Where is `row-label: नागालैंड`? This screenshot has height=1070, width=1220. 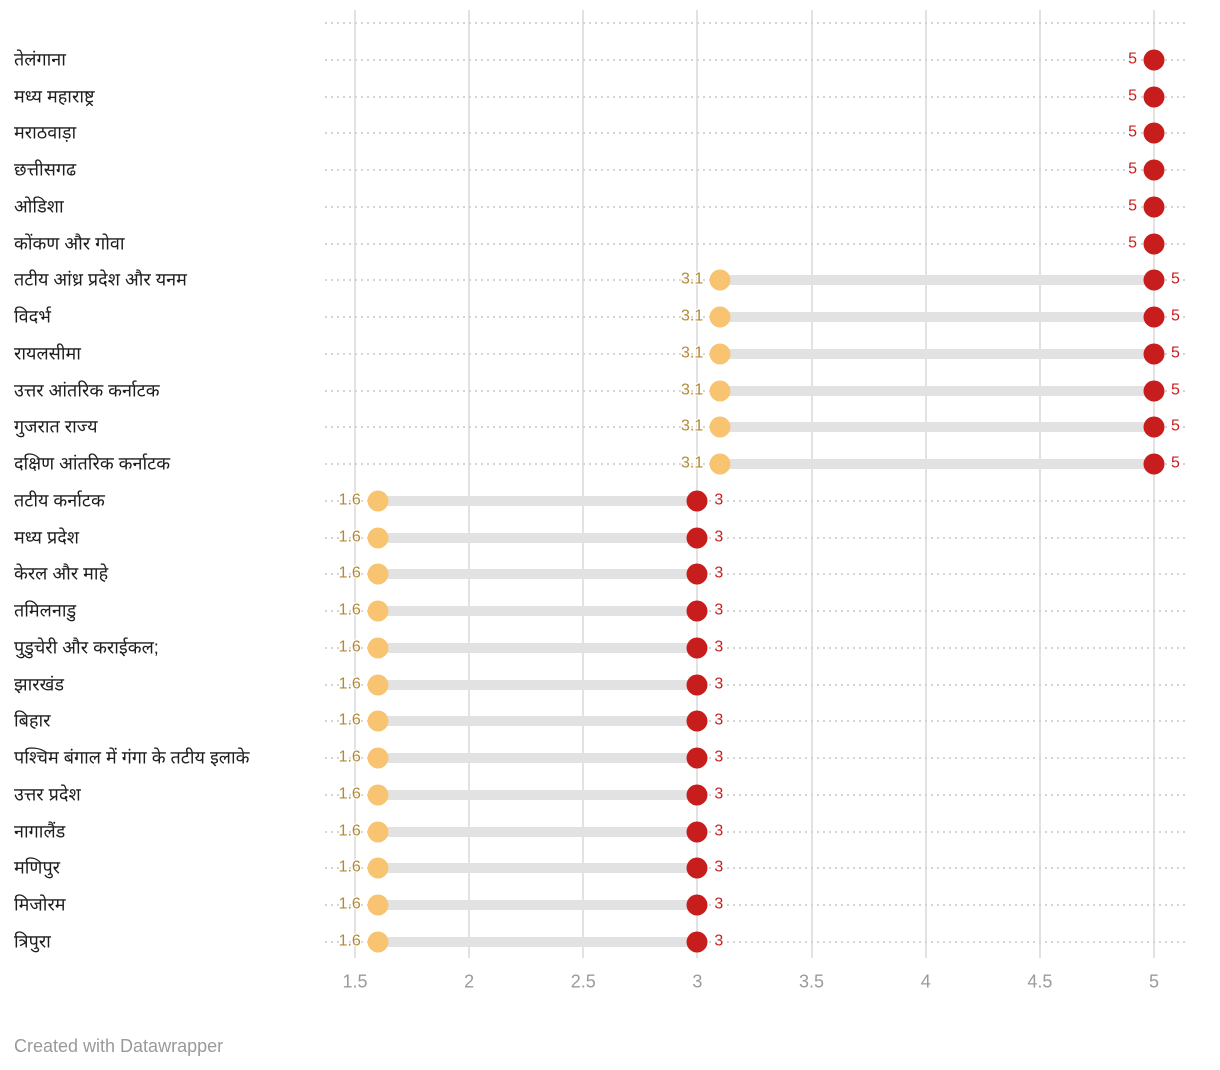
row-label: नागालैंड is located at coordinates (40, 831).